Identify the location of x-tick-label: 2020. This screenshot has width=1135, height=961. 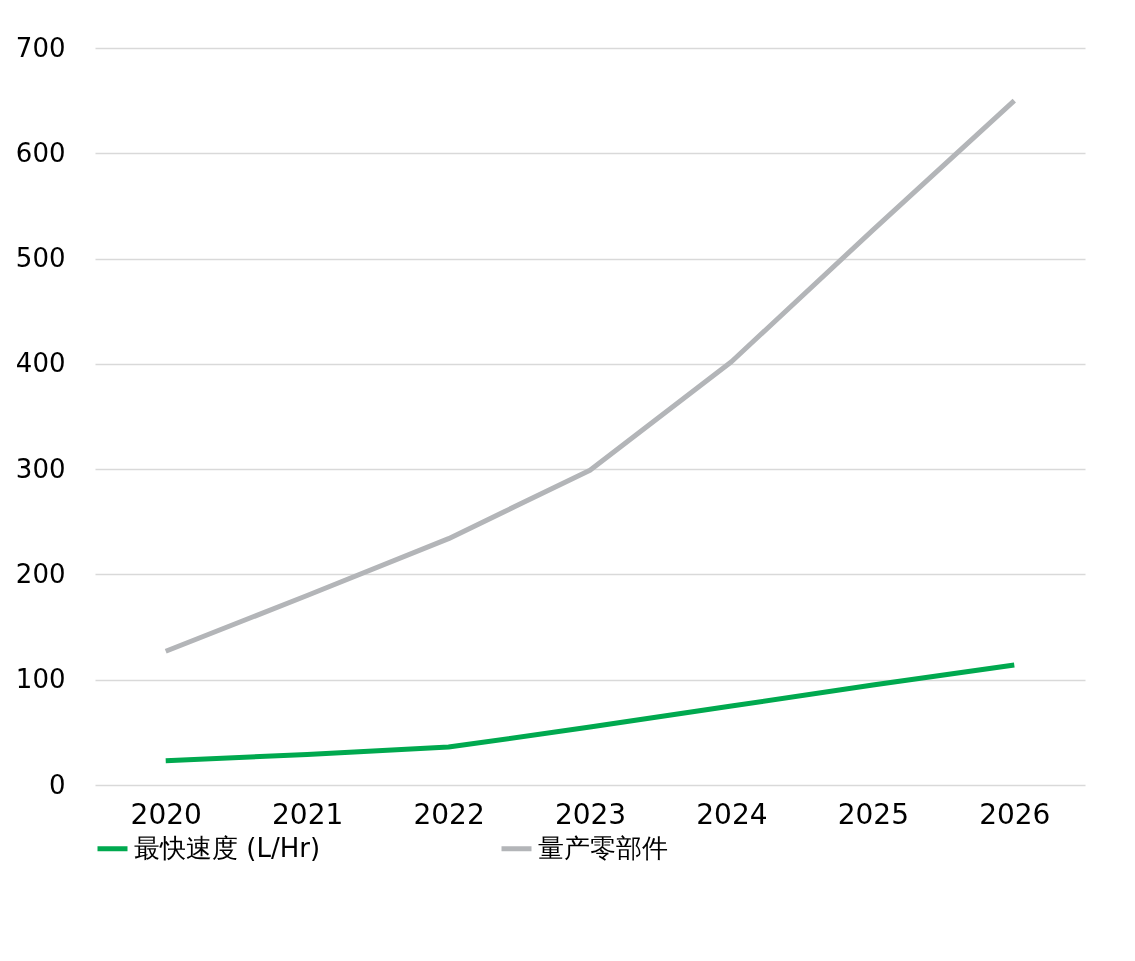
(166, 814).